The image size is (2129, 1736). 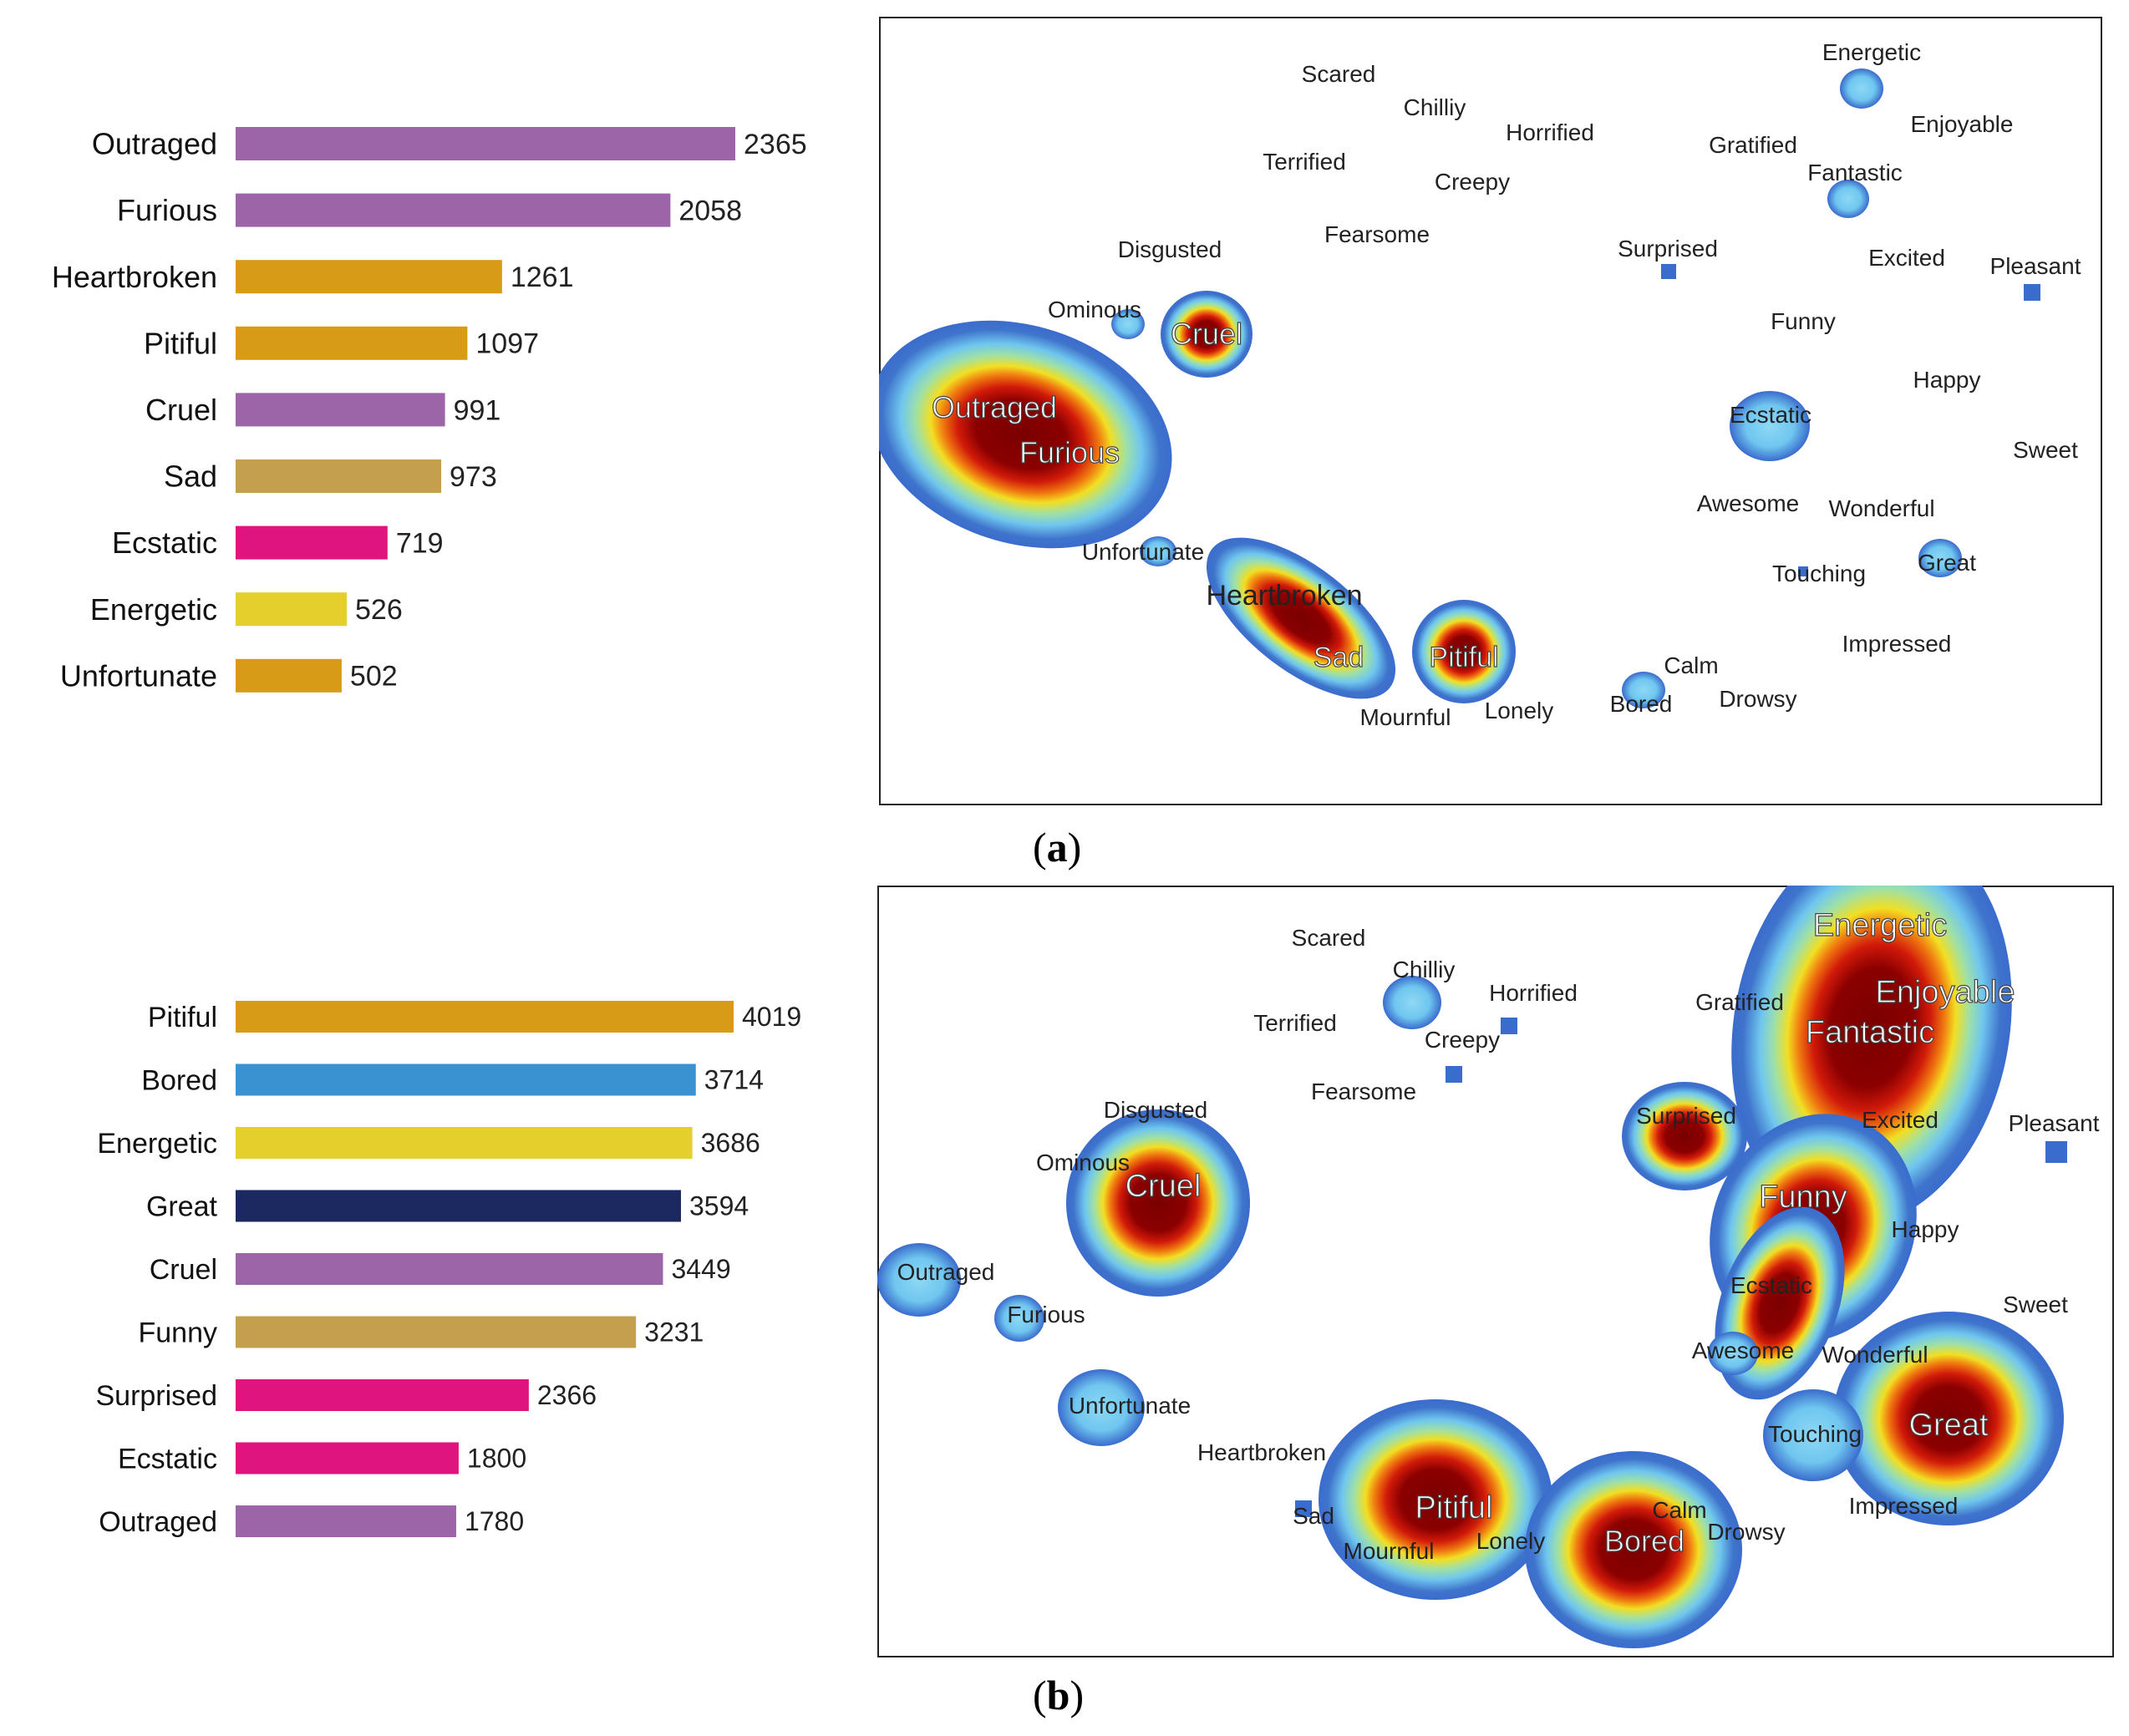 What do you see at coordinates (437, 1332) in the screenshot?
I see `bar-funny` at bounding box center [437, 1332].